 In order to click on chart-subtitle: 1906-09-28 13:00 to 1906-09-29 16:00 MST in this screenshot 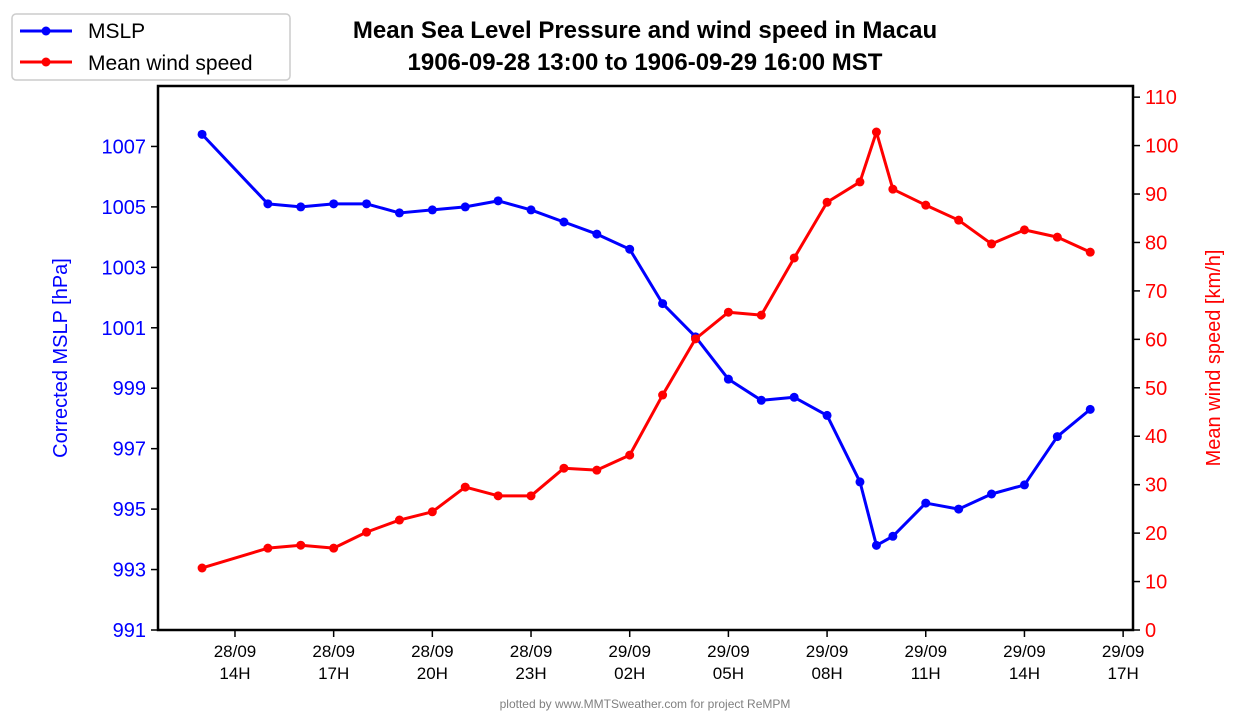, I will do `click(645, 62)`.